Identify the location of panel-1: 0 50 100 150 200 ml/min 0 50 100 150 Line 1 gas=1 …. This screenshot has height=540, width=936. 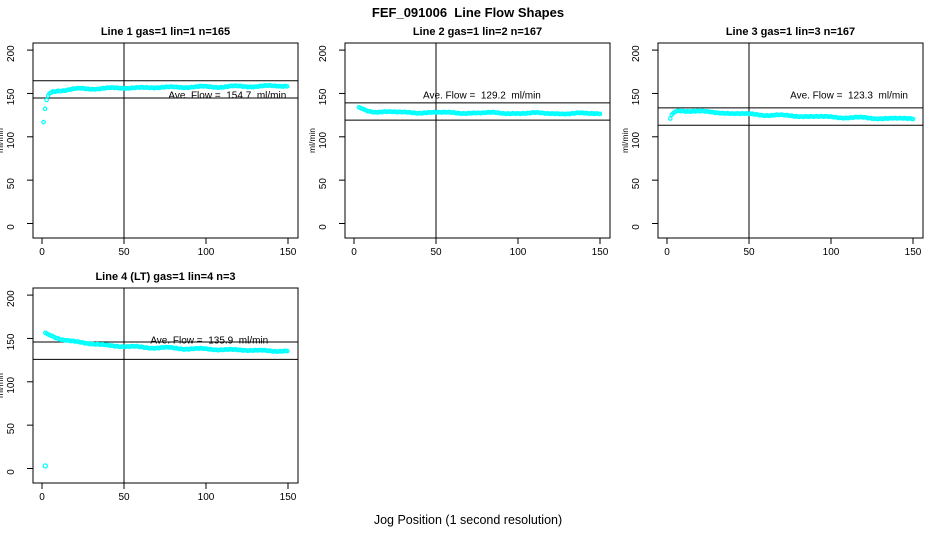
(149, 142).